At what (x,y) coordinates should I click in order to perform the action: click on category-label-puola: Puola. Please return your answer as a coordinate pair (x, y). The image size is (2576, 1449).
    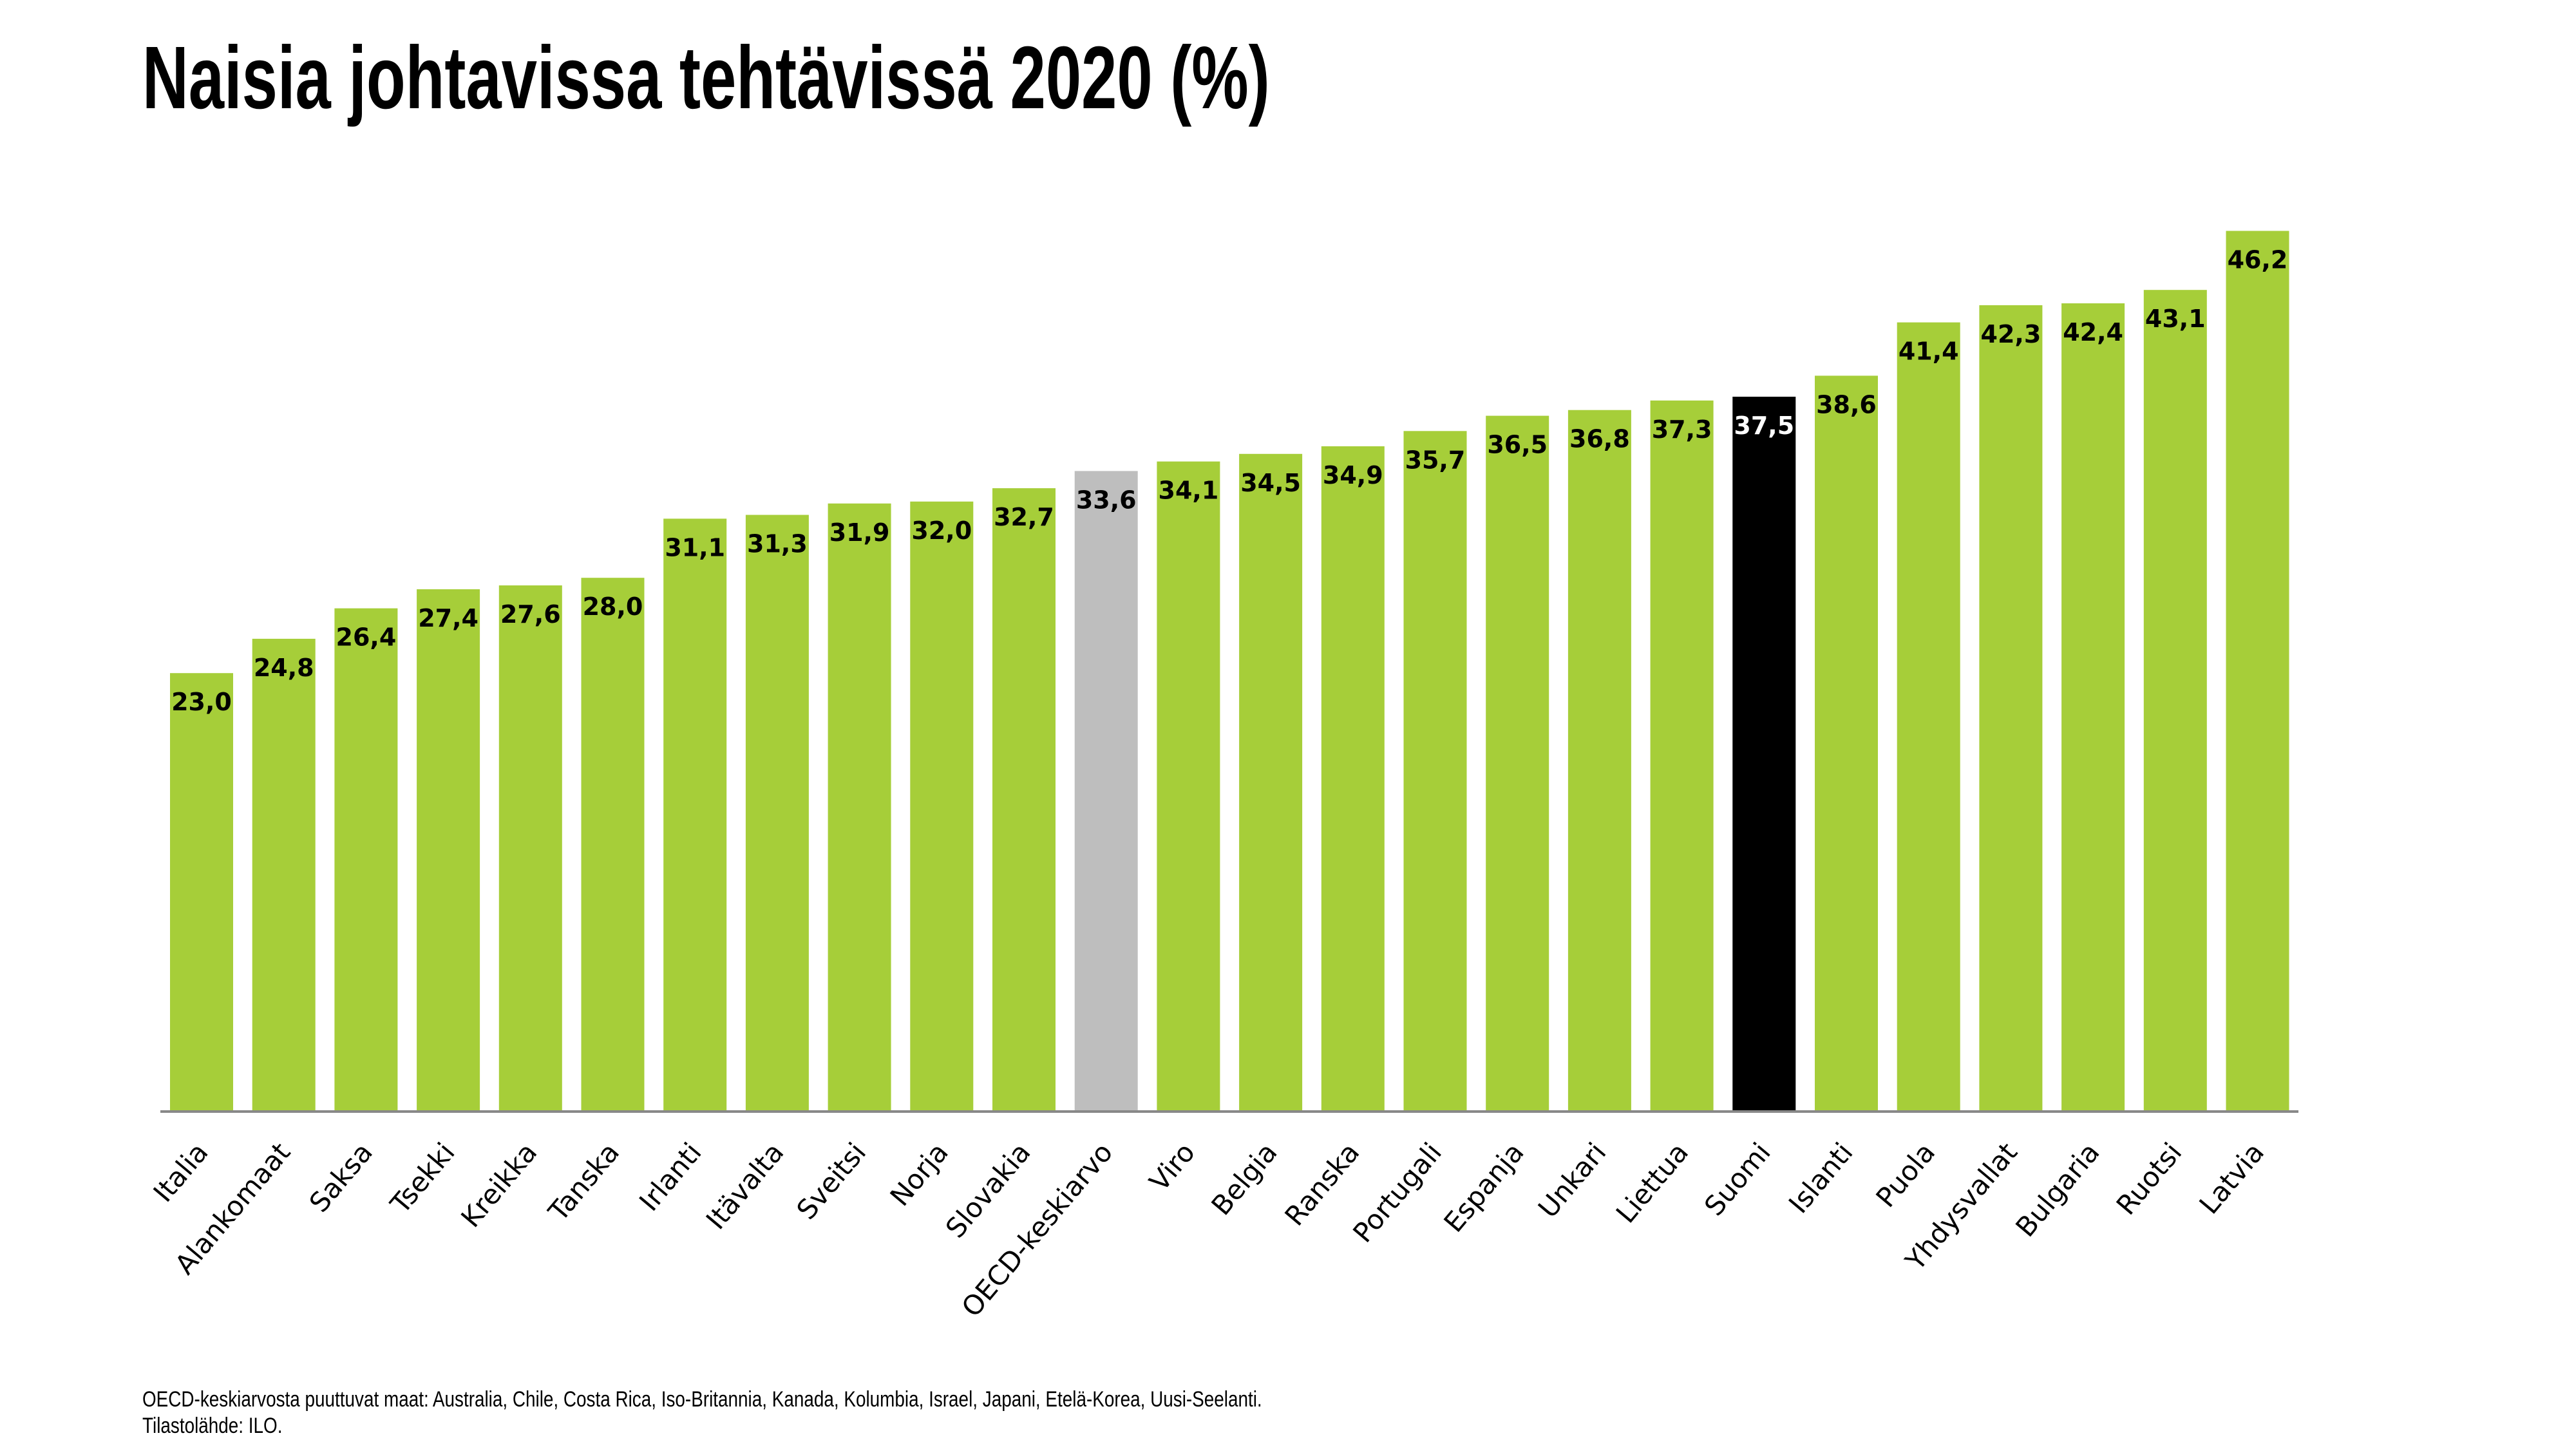
    Looking at the image, I should click on (1905, 1175).